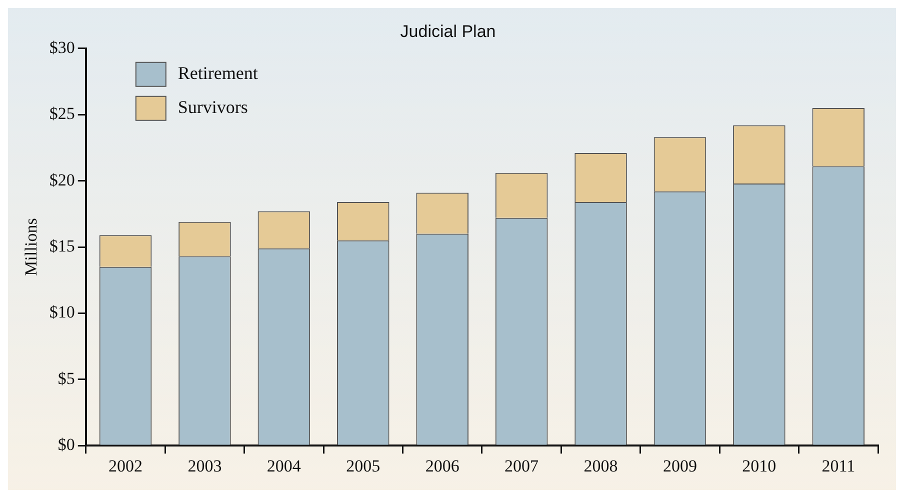 The height and width of the screenshot is (498, 904). I want to click on x-tick-label: 2002, so click(125, 466).